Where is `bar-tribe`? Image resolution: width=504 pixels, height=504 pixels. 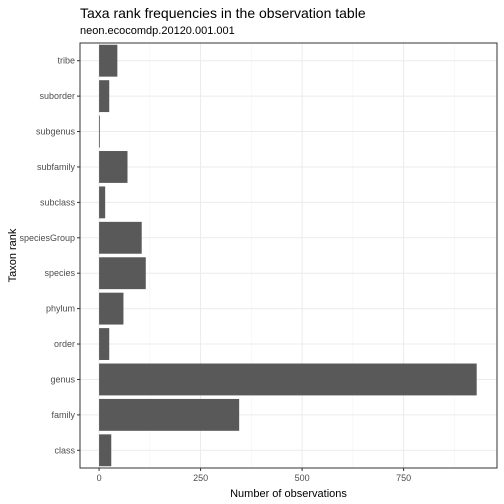
bar-tribe is located at coordinates (108, 60).